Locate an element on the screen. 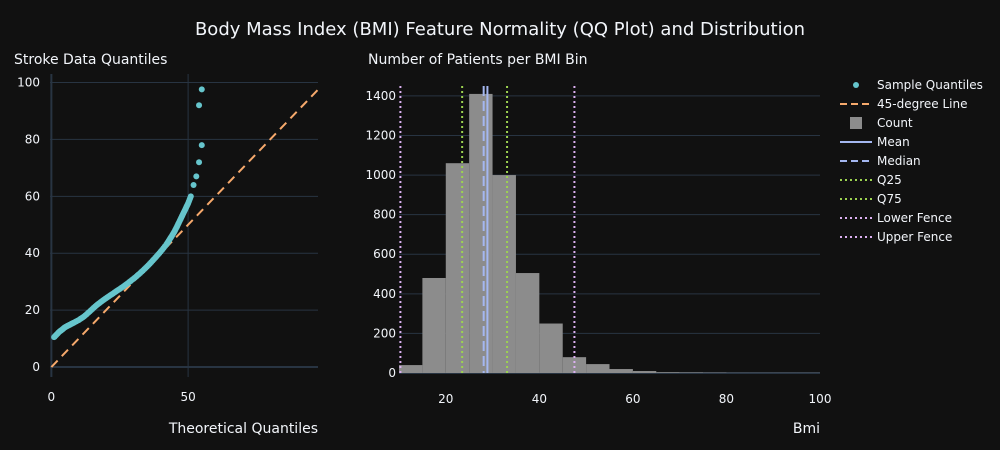 The height and width of the screenshot is (450, 1000). legend-label: Q25 is located at coordinates (889, 180).